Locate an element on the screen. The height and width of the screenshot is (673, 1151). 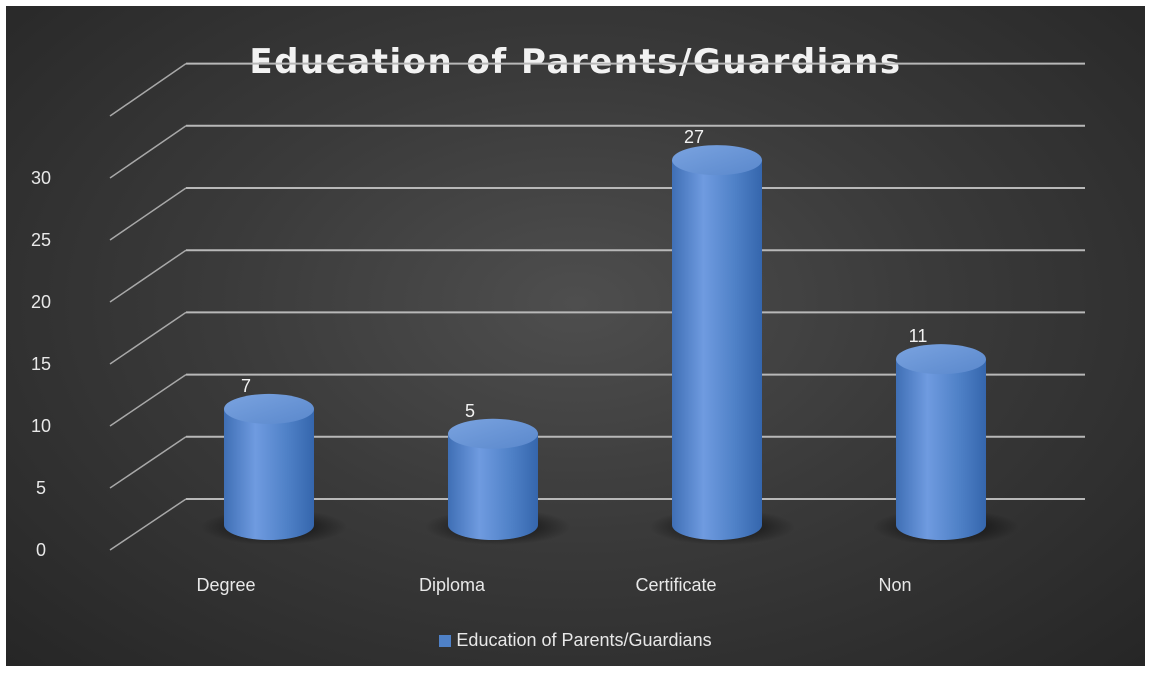
y-tick-label: 30 is located at coordinates (41, 178).